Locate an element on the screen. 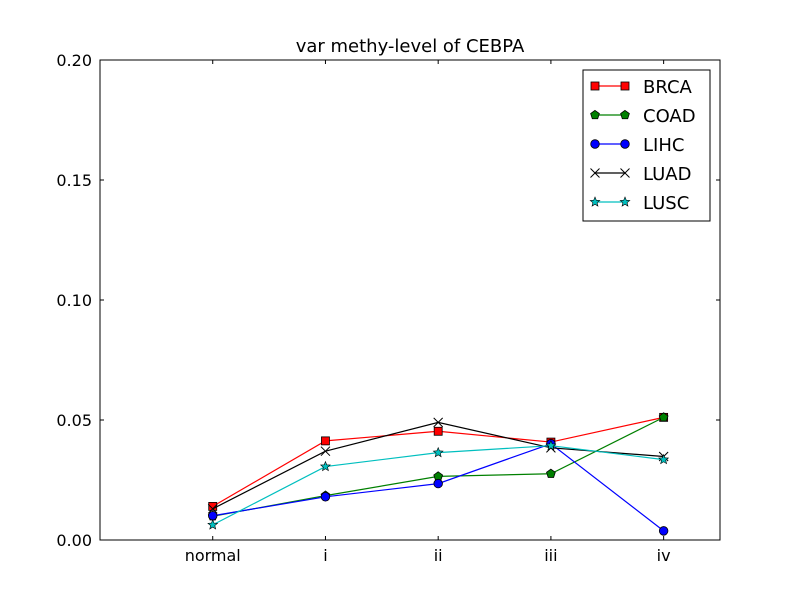 The height and width of the screenshot is (600, 800). series-lusc is located at coordinates (438, 484).